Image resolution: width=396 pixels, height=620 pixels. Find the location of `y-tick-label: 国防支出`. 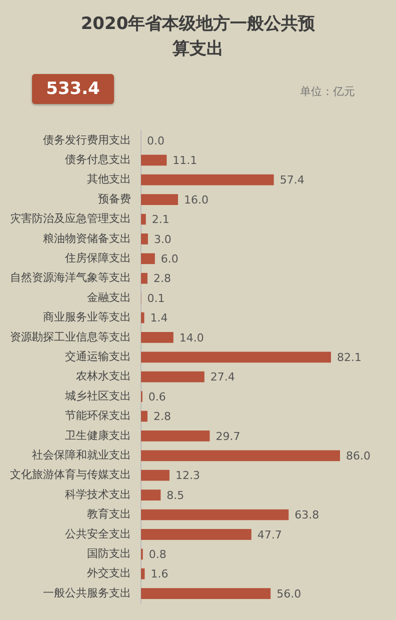

y-tick-label: 国防支出 is located at coordinates (109, 553).